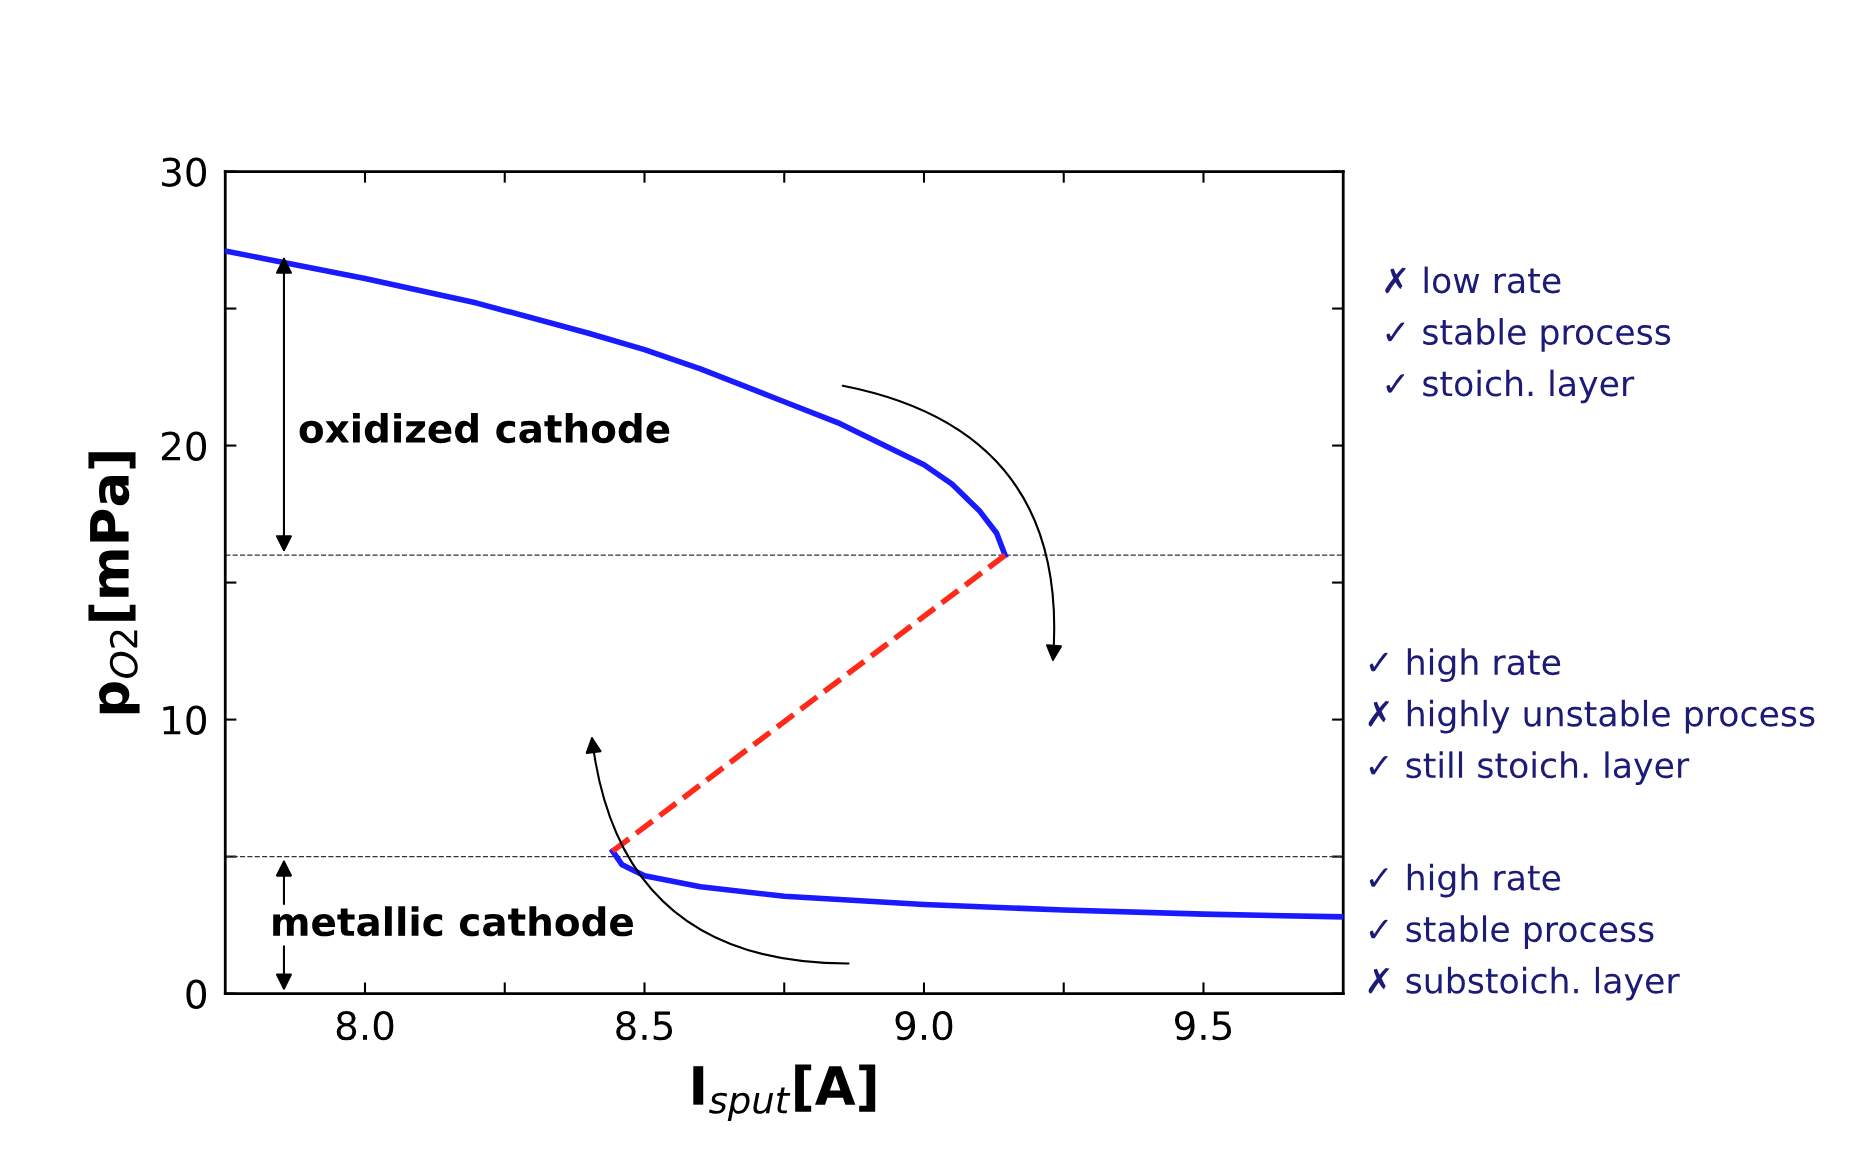 The image size is (1854, 1171). What do you see at coordinates (1529, 768) in the screenshot?
I see `text: ✓ still stoich. layer` at bounding box center [1529, 768].